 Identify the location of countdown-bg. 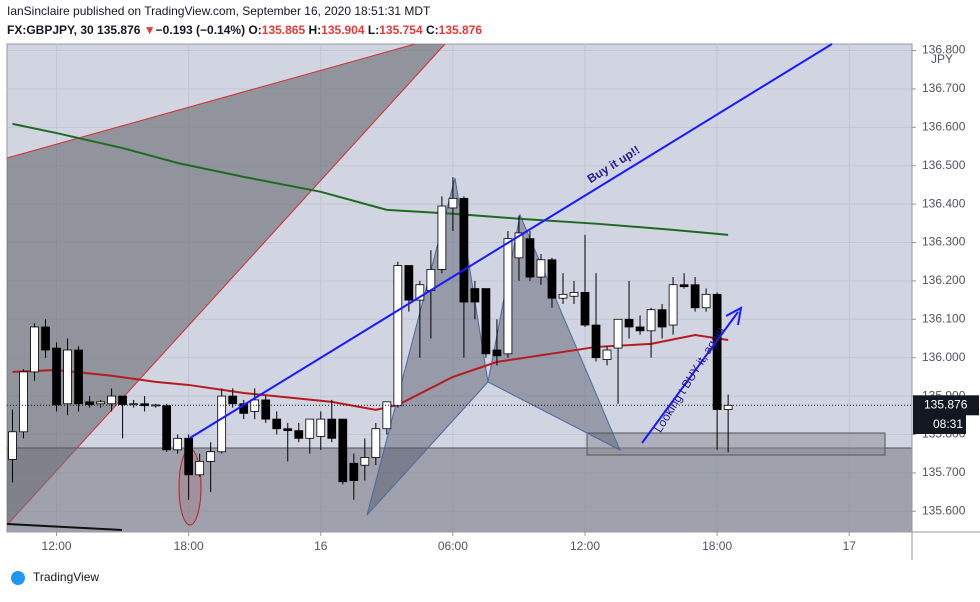
(939, 424).